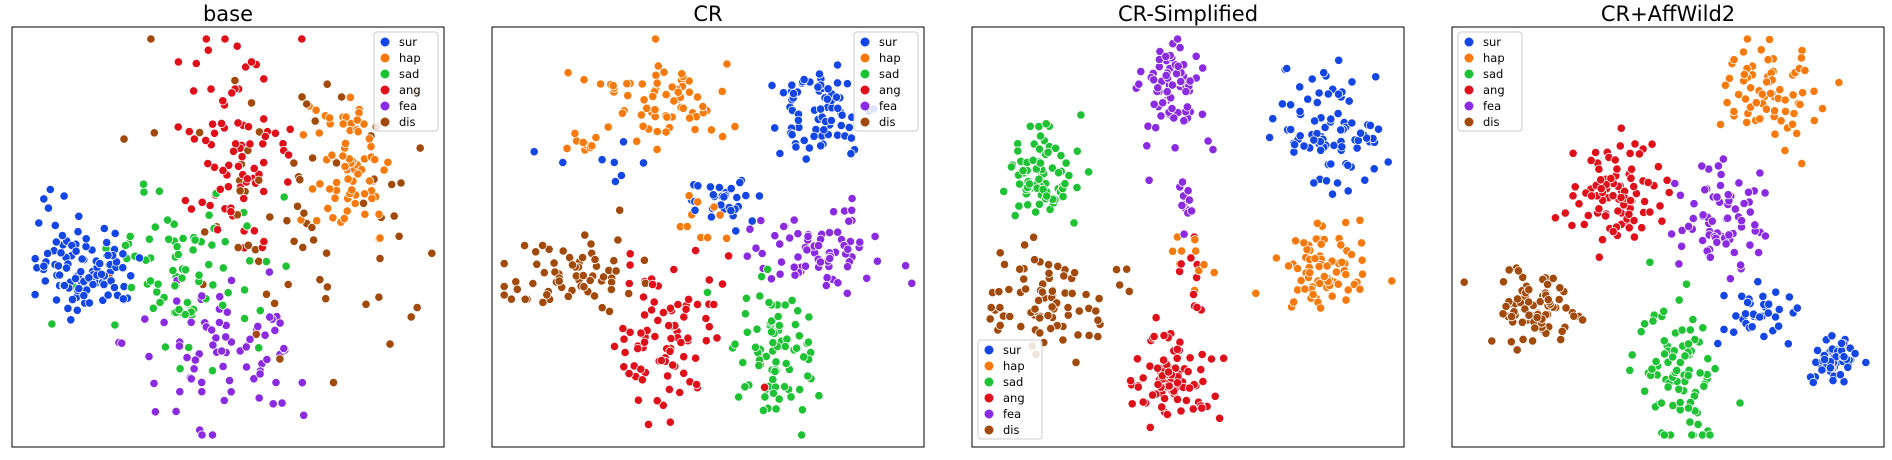 The width and height of the screenshot is (1892, 460). I want to click on legend: sur hap sad ang fea dis, so click(1010, 389).